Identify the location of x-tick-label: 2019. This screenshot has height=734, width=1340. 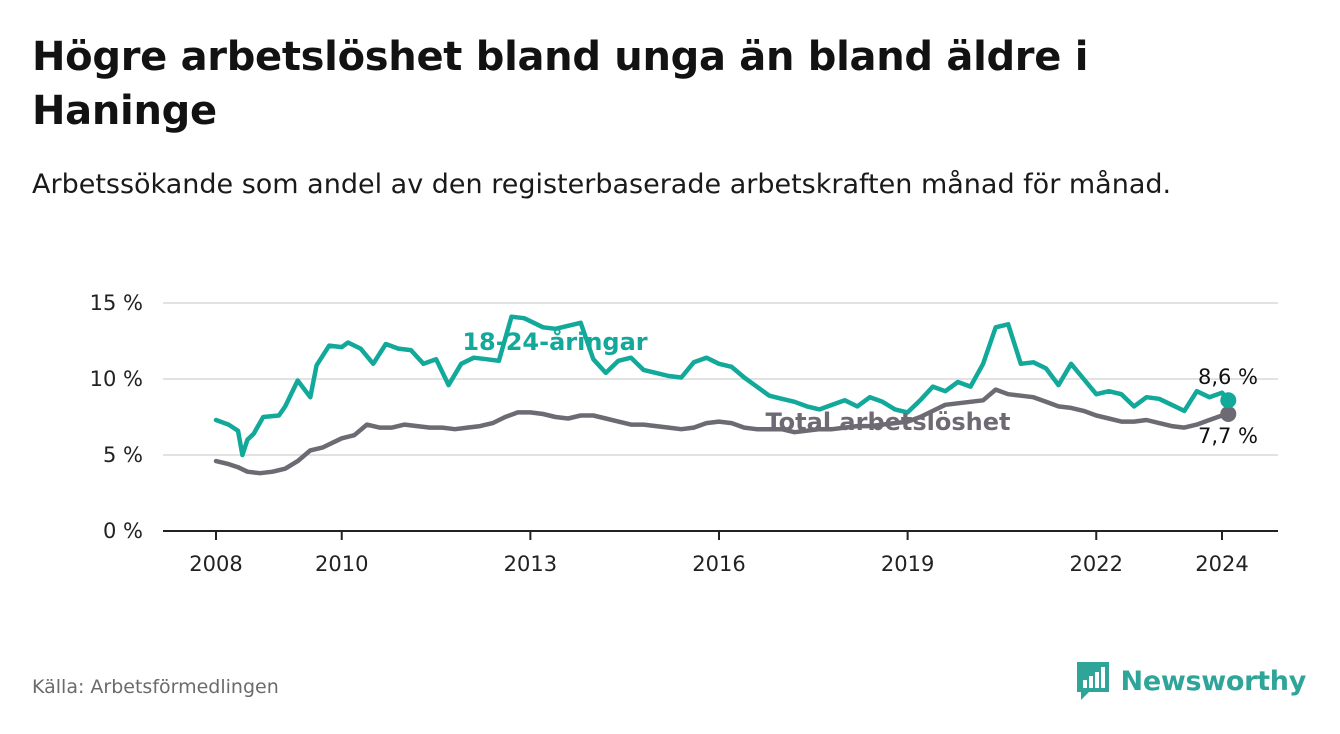
(907, 564).